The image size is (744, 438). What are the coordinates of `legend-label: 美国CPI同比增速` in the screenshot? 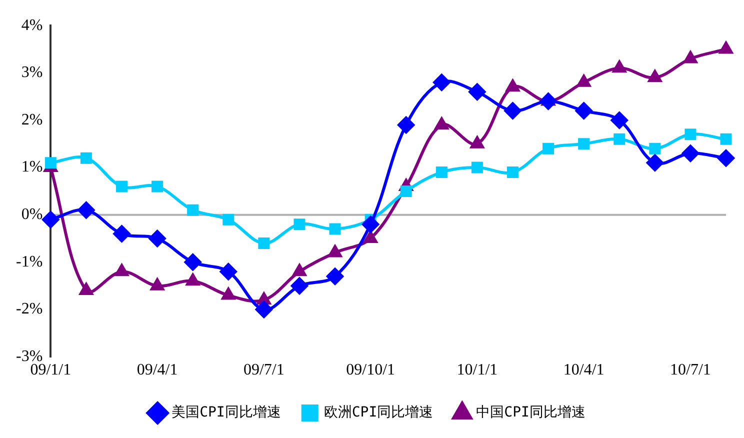 It's located at (226, 412).